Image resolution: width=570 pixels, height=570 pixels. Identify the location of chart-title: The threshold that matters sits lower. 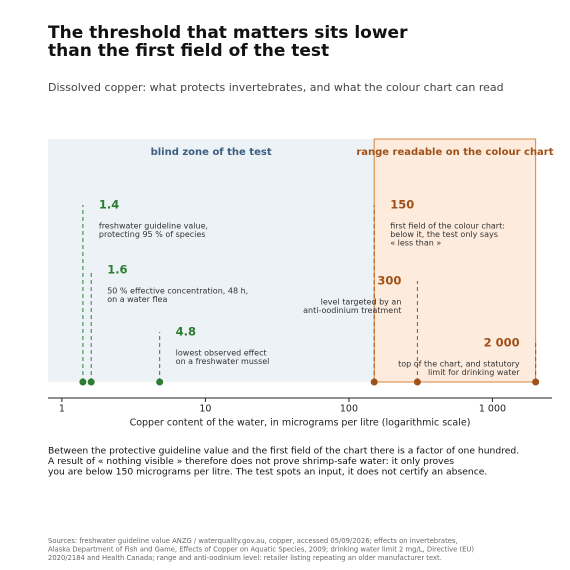
(228, 33).